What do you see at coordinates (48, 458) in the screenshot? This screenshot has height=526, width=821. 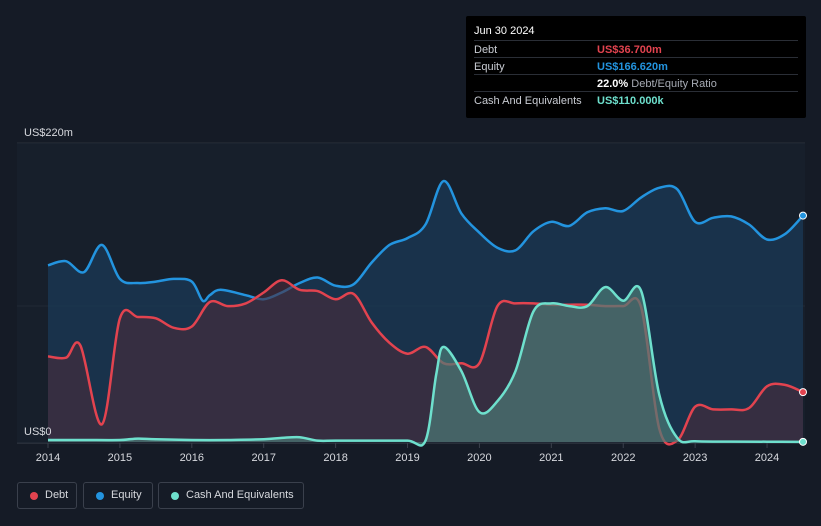 I see `x-tick-label: 2014` at bounding box center [48, 458].